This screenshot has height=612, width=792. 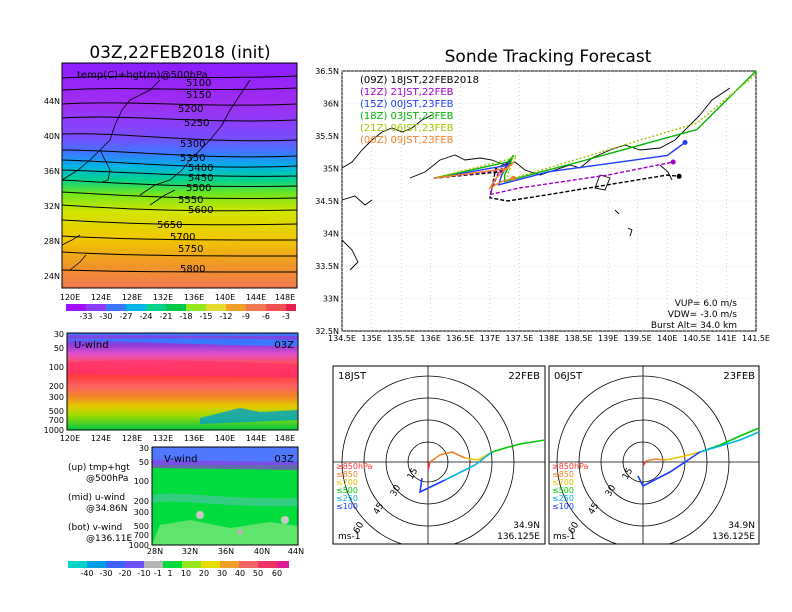 I want to click on wind-colorbar: -40 -30 -20 -10 -1 1 10 20 30 40 50 60, so click(x=178, y=569).